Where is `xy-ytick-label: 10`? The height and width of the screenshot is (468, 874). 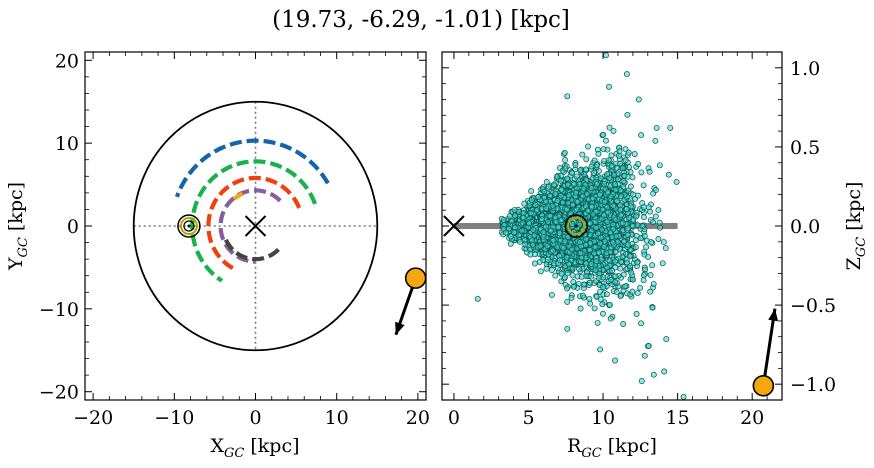 xy-ytick-label: 10 is located at coordinates (67, 144).